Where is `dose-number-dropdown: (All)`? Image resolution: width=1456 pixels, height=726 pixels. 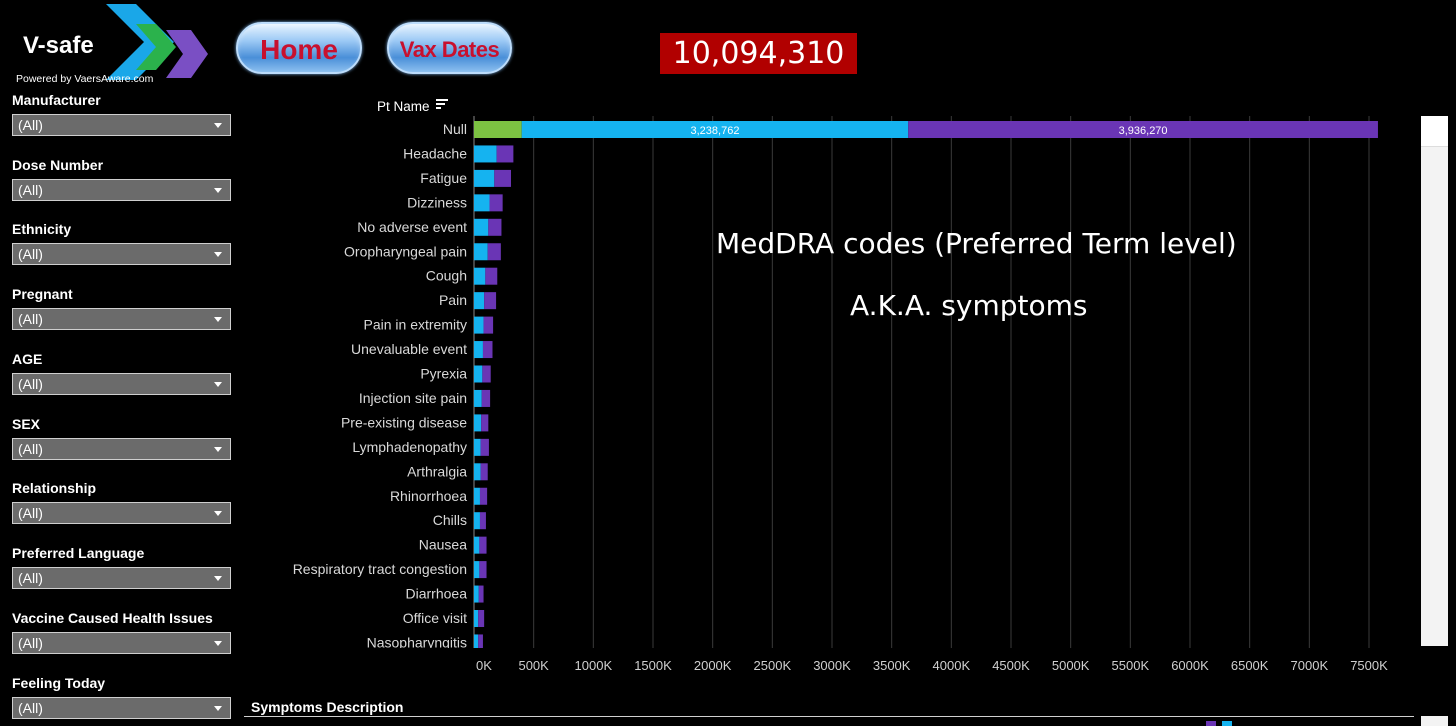
dose-number-dropdown: (All) is located at coordinates (121, 190).